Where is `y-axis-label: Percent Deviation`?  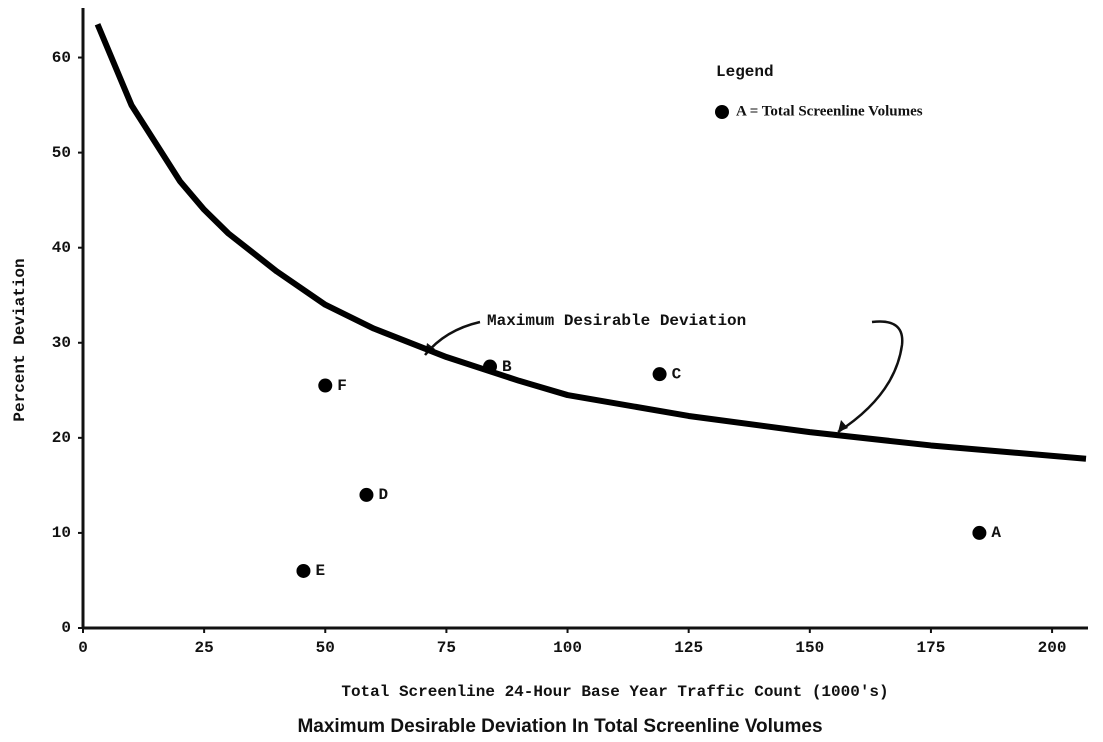
y-axis-label: Percent Deviation is located at coordinates (20, 339).